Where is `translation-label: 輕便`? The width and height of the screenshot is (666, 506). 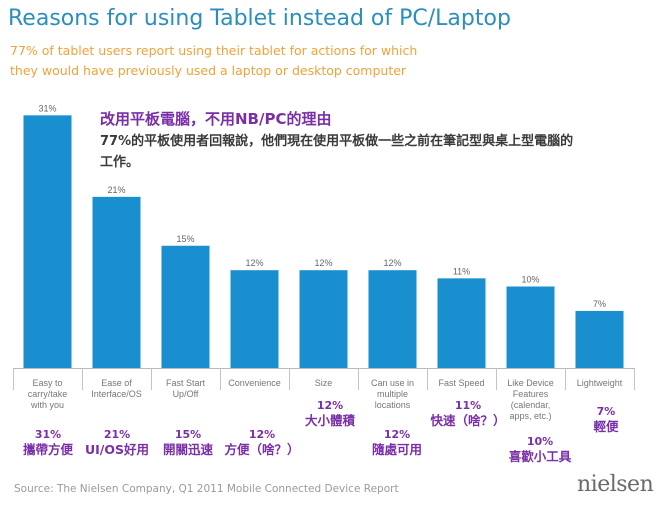
translation-label: 輕便 is located at coordinates (606, 426).